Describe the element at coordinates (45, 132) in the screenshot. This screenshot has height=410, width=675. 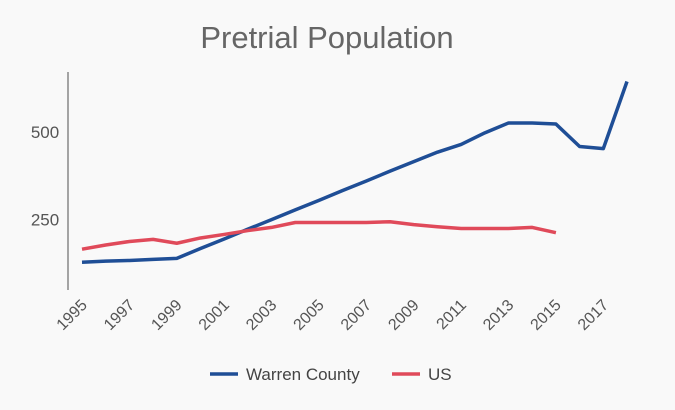
I see `y-tick-label: 500` at that location.